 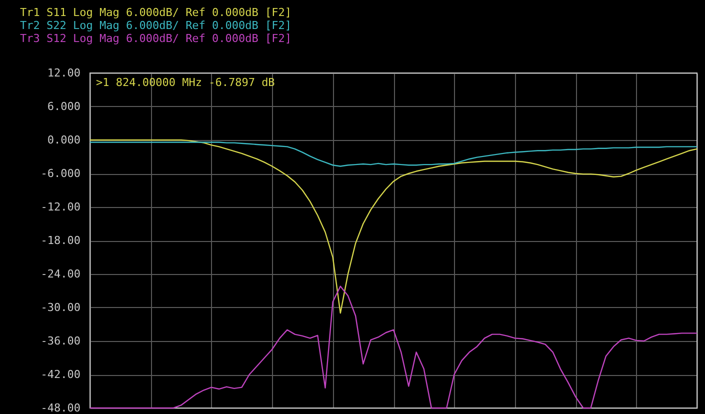 I want to click on y-tick-label: -6.000, so click(x=60, y=173).